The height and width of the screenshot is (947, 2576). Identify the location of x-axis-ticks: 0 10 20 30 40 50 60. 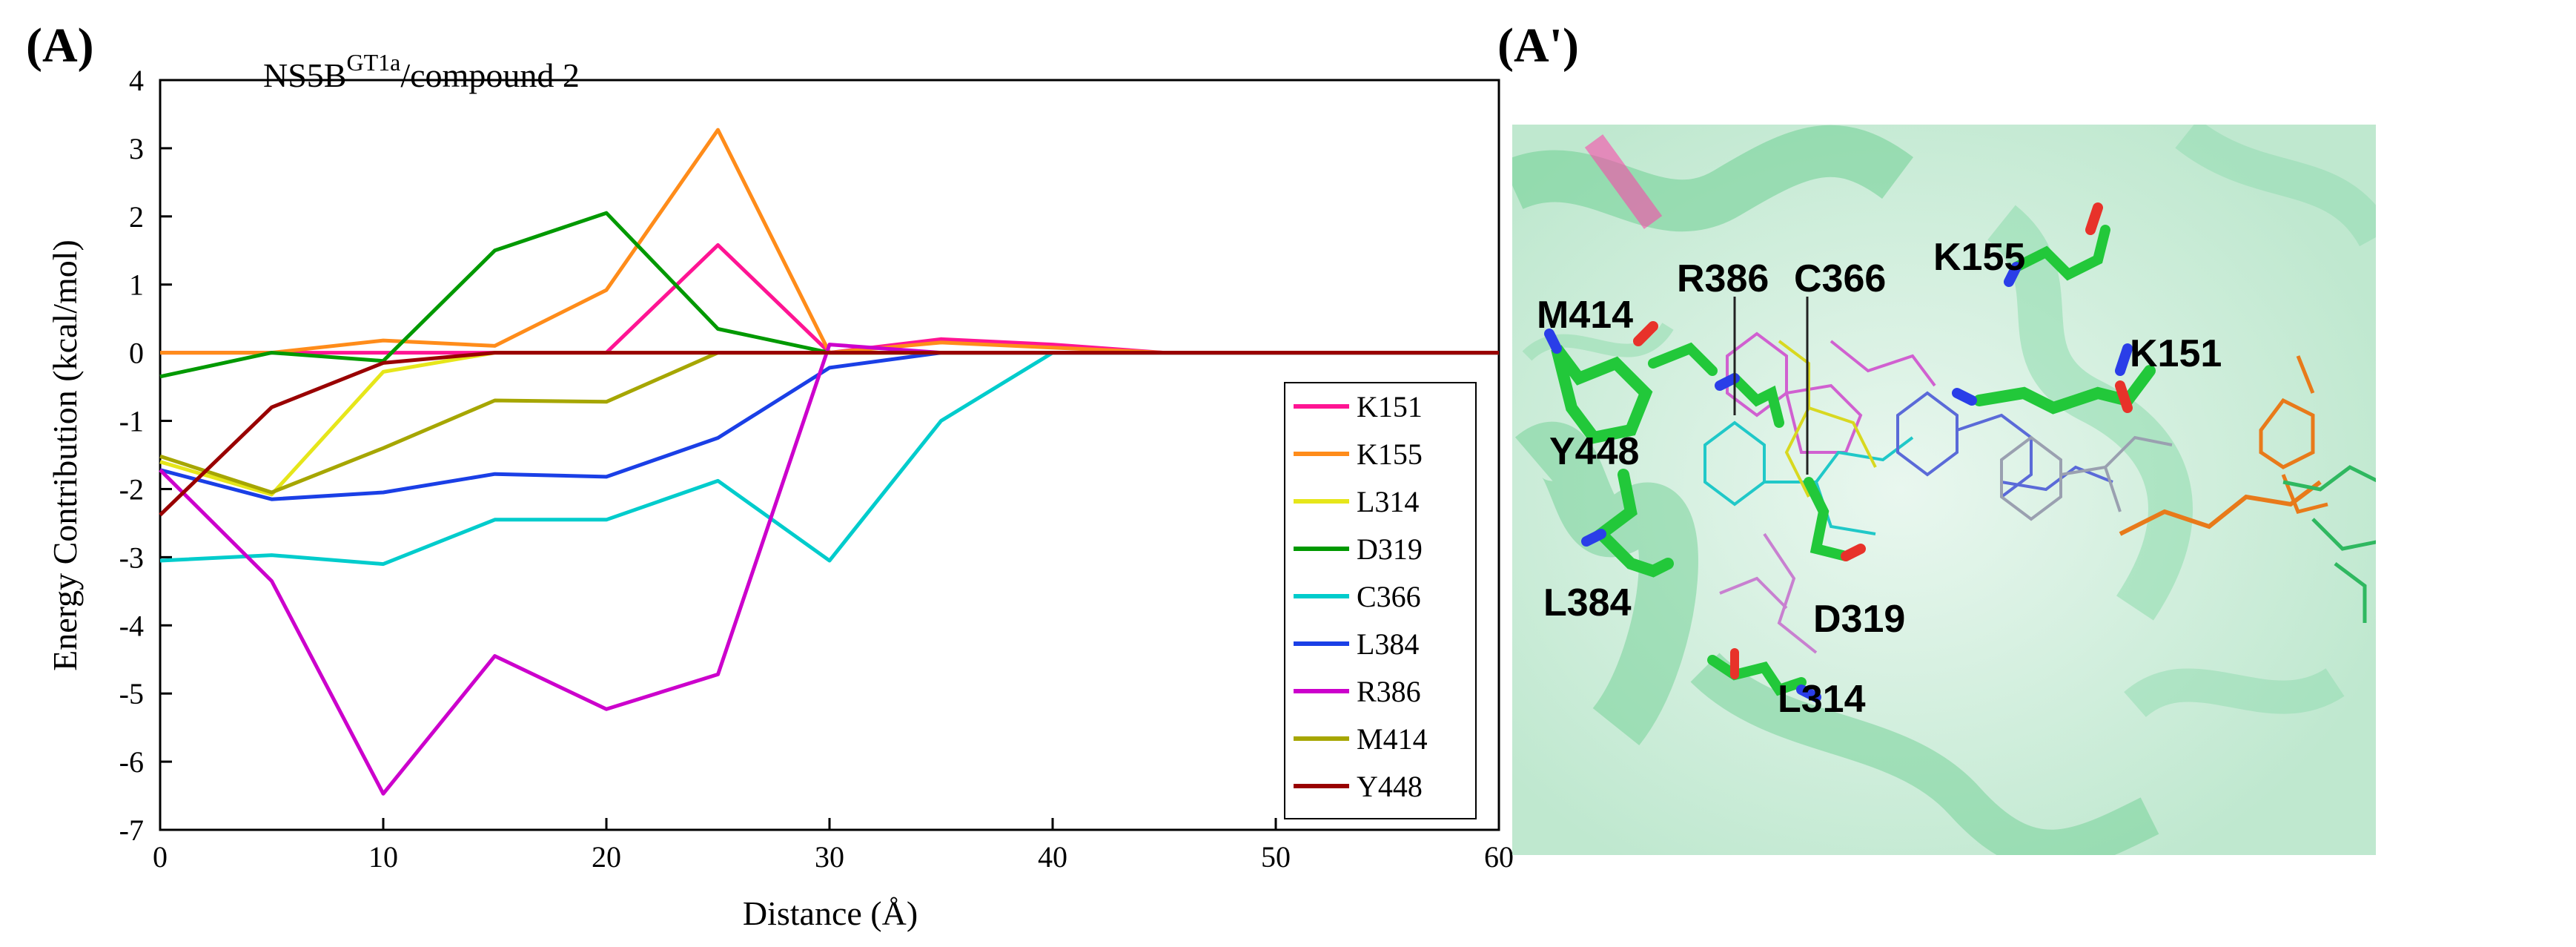
(833, 846).